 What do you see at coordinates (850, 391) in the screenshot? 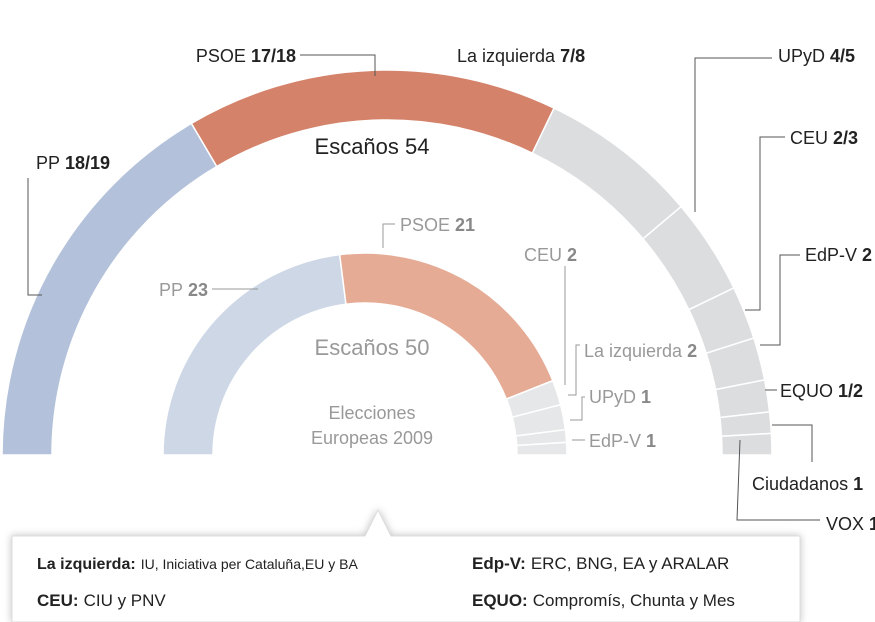
I see `segment-value: 1/2` at bounding box center [850, 391].